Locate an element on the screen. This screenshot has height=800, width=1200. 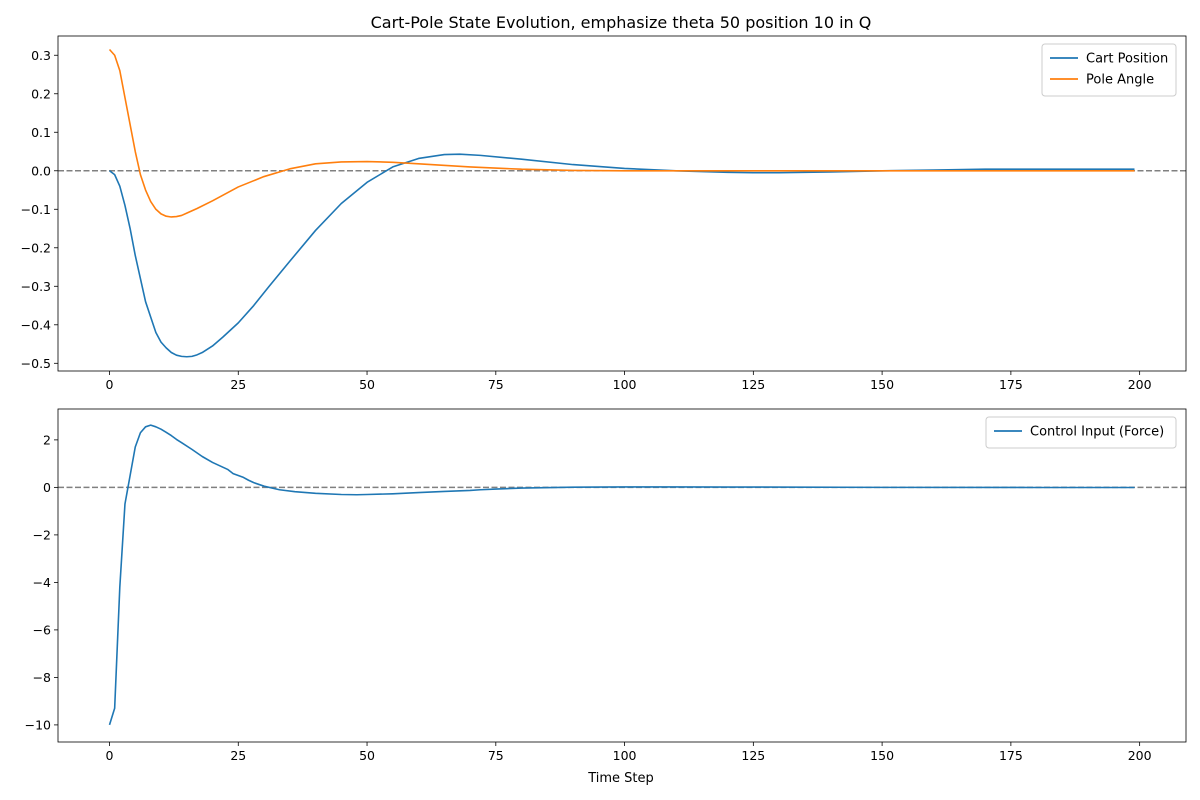
control-x-tick-label: 200 is located at coordinates (1140, 755).